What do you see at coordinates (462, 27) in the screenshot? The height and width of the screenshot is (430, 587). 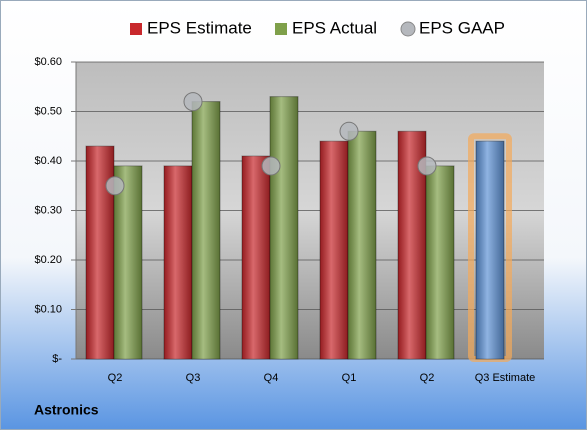 I see `legend-label: EPS GAAP` at bounding box center [462, 27].